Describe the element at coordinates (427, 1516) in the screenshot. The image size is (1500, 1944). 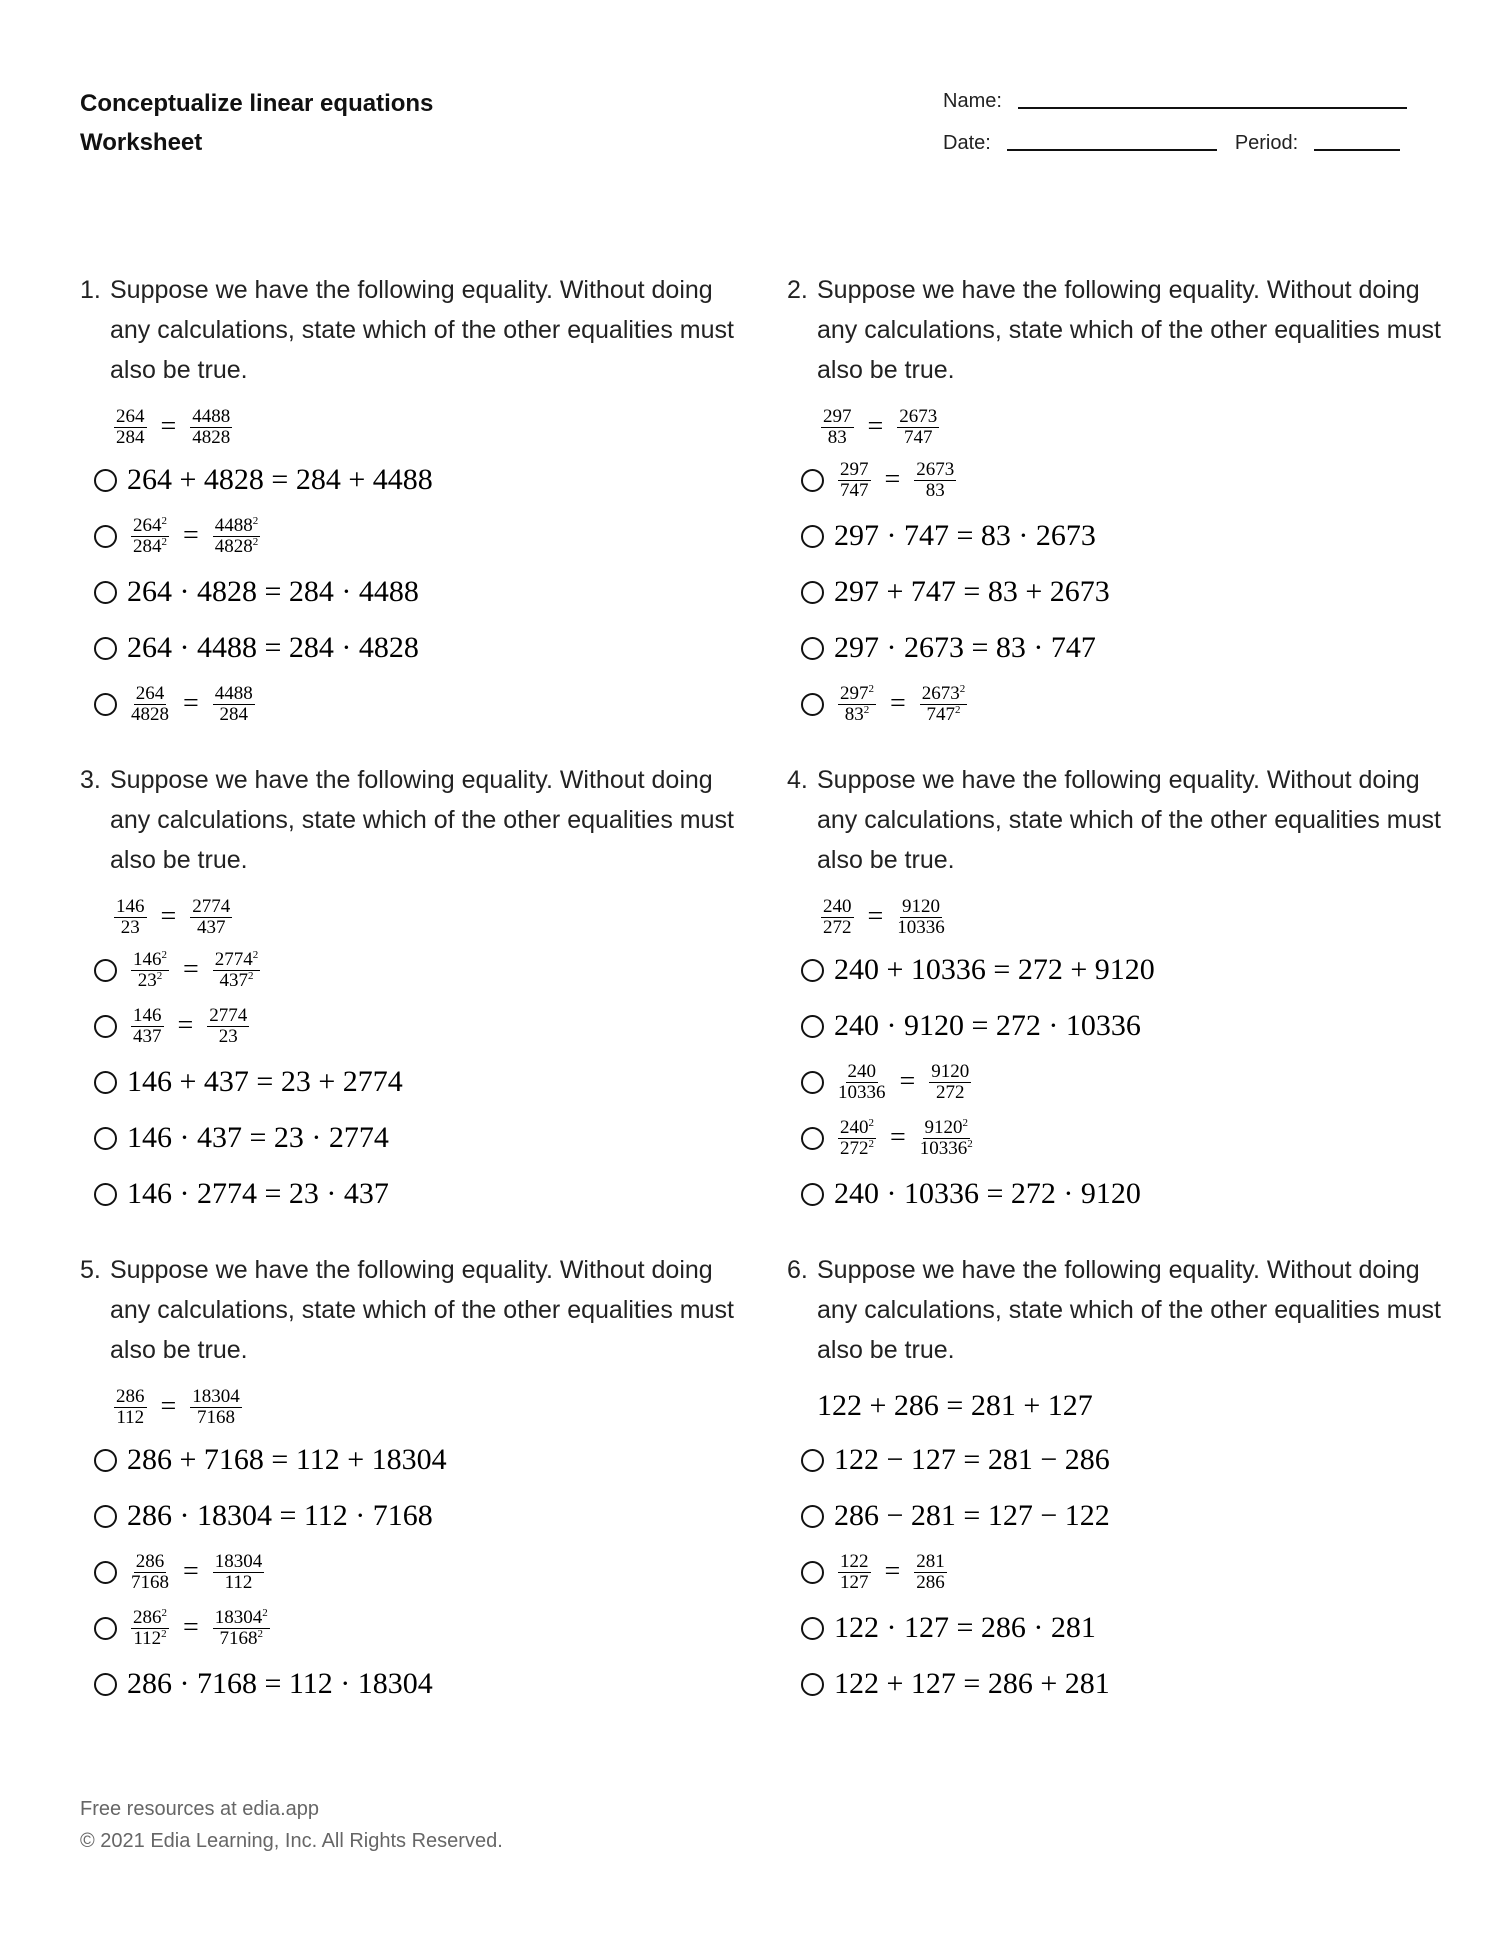
I see `answer-option: 286 · 18304 = 112 · 7168` at that location.